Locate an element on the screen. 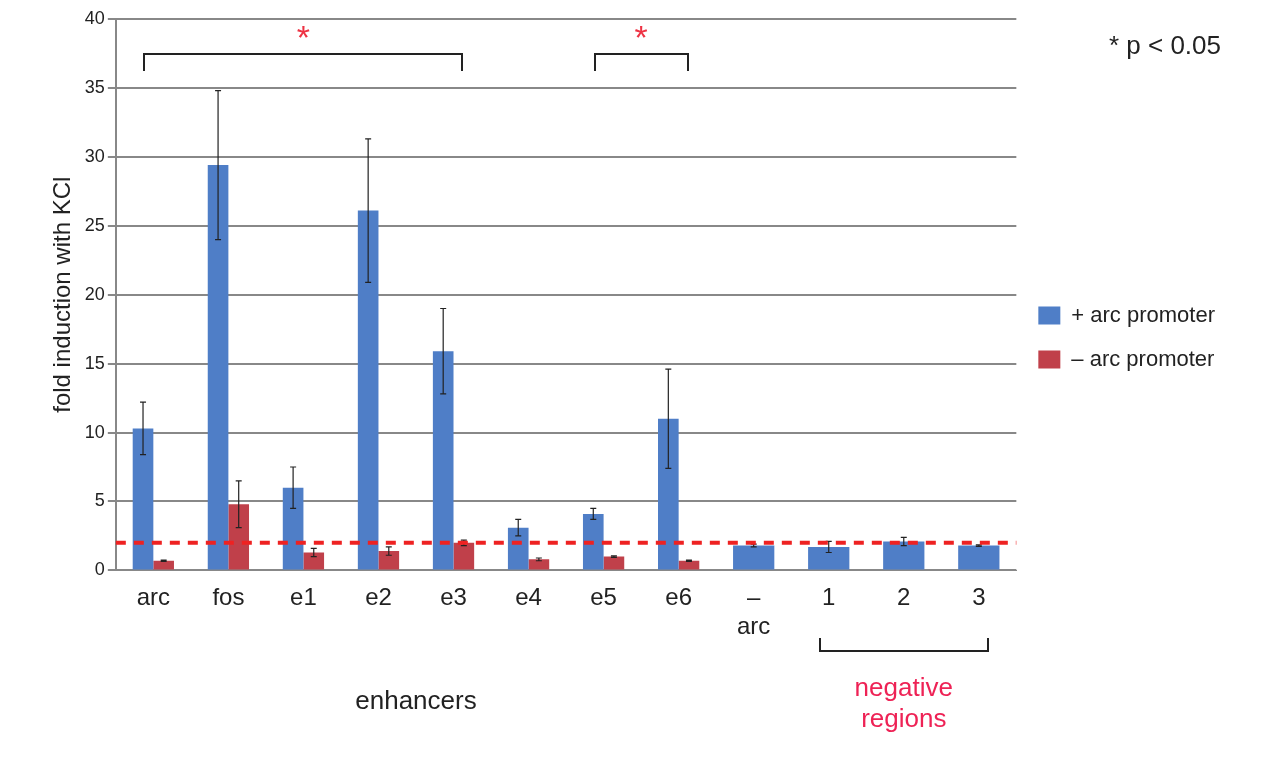 This screenshot has width=1270, height=766. x-tick-label: 3 is located at coordinates (979, 597).